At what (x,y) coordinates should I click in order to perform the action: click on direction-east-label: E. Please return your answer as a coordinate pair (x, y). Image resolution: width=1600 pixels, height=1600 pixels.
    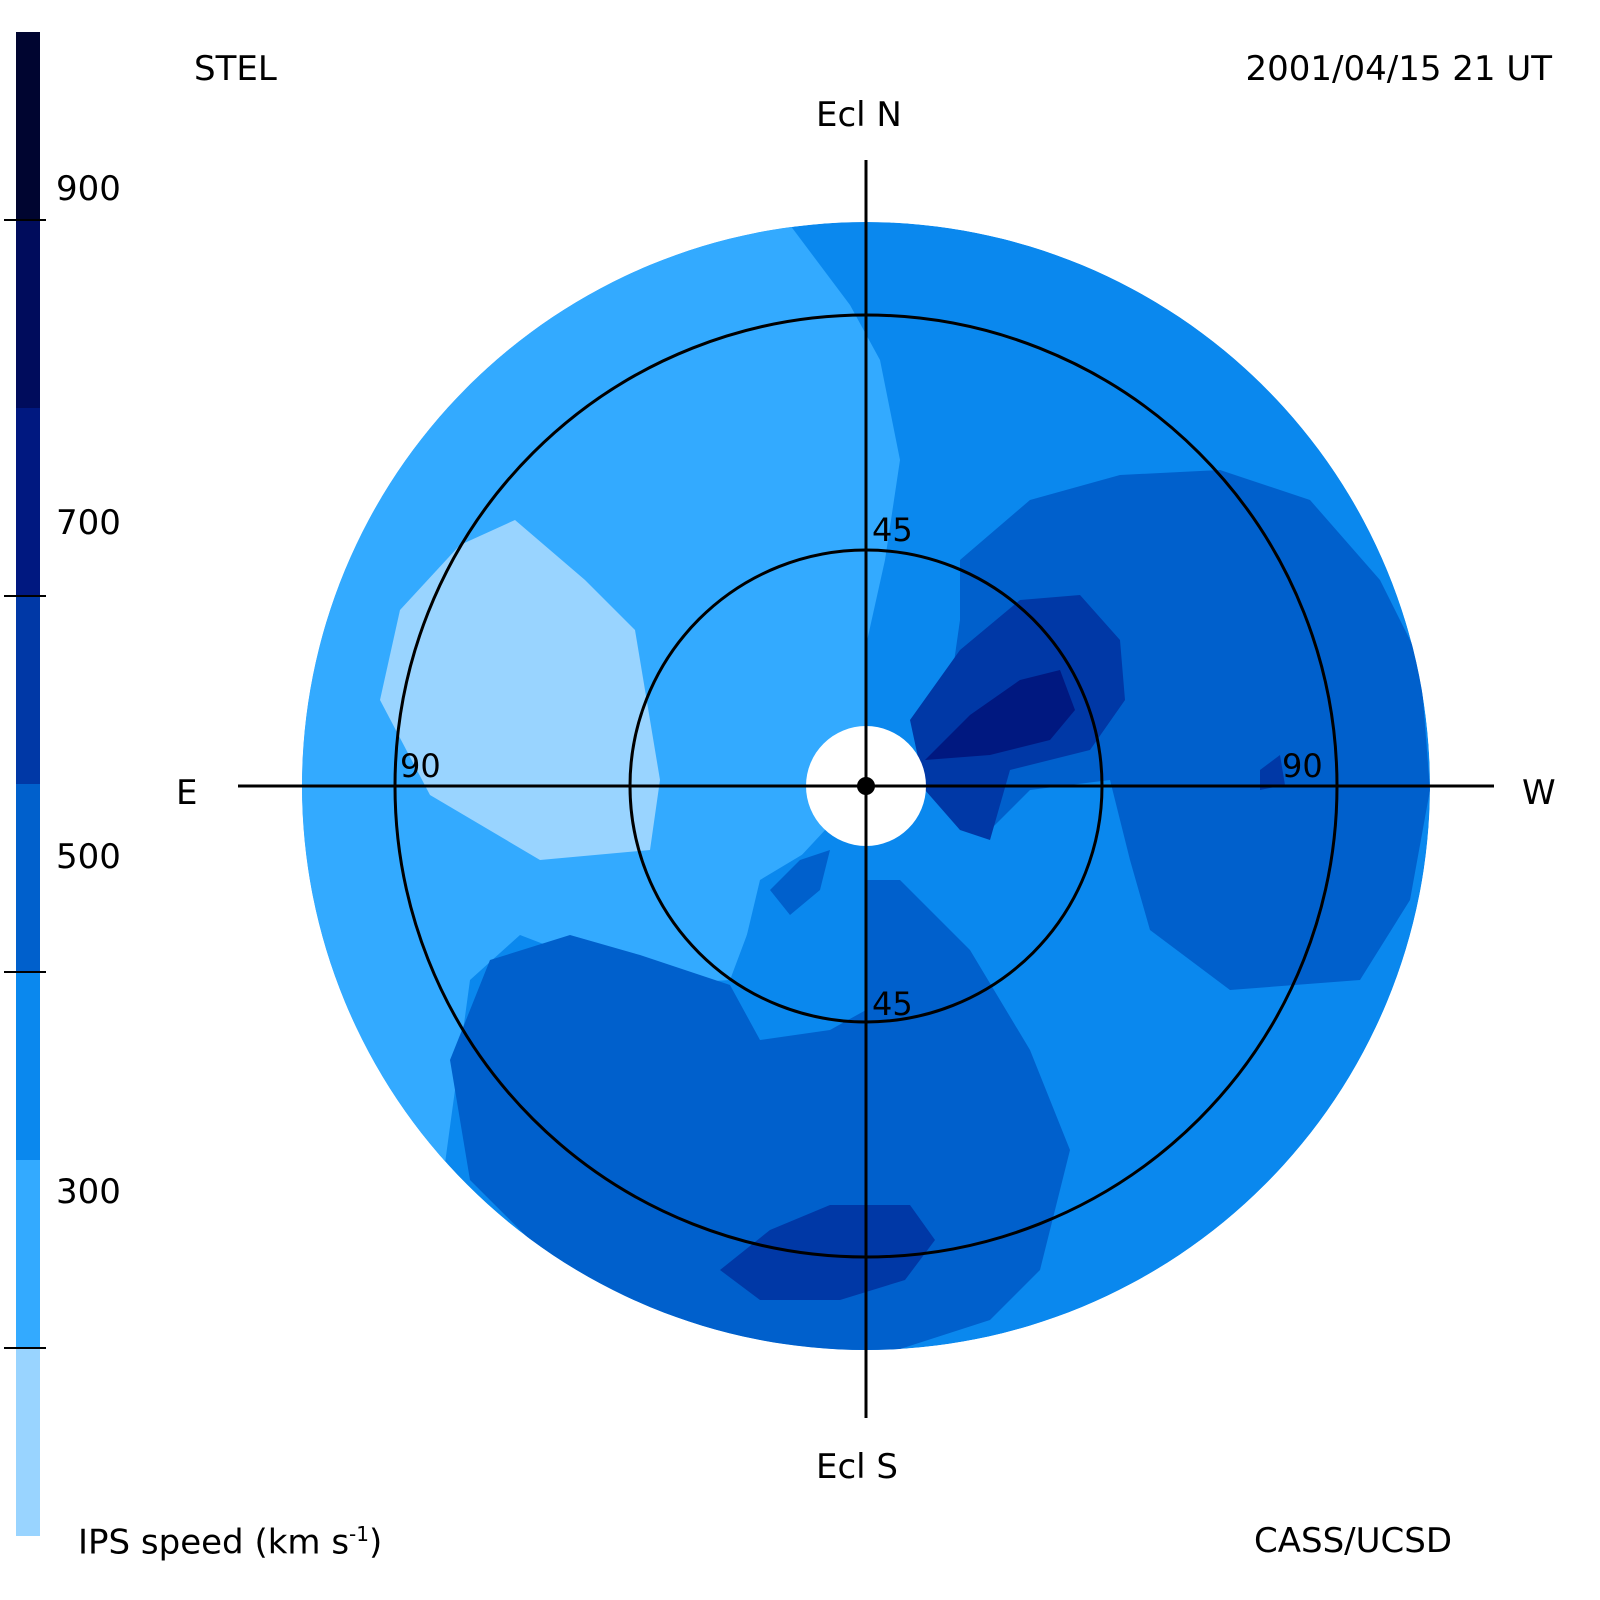
    Looking at the image, I should click on (187, 793).